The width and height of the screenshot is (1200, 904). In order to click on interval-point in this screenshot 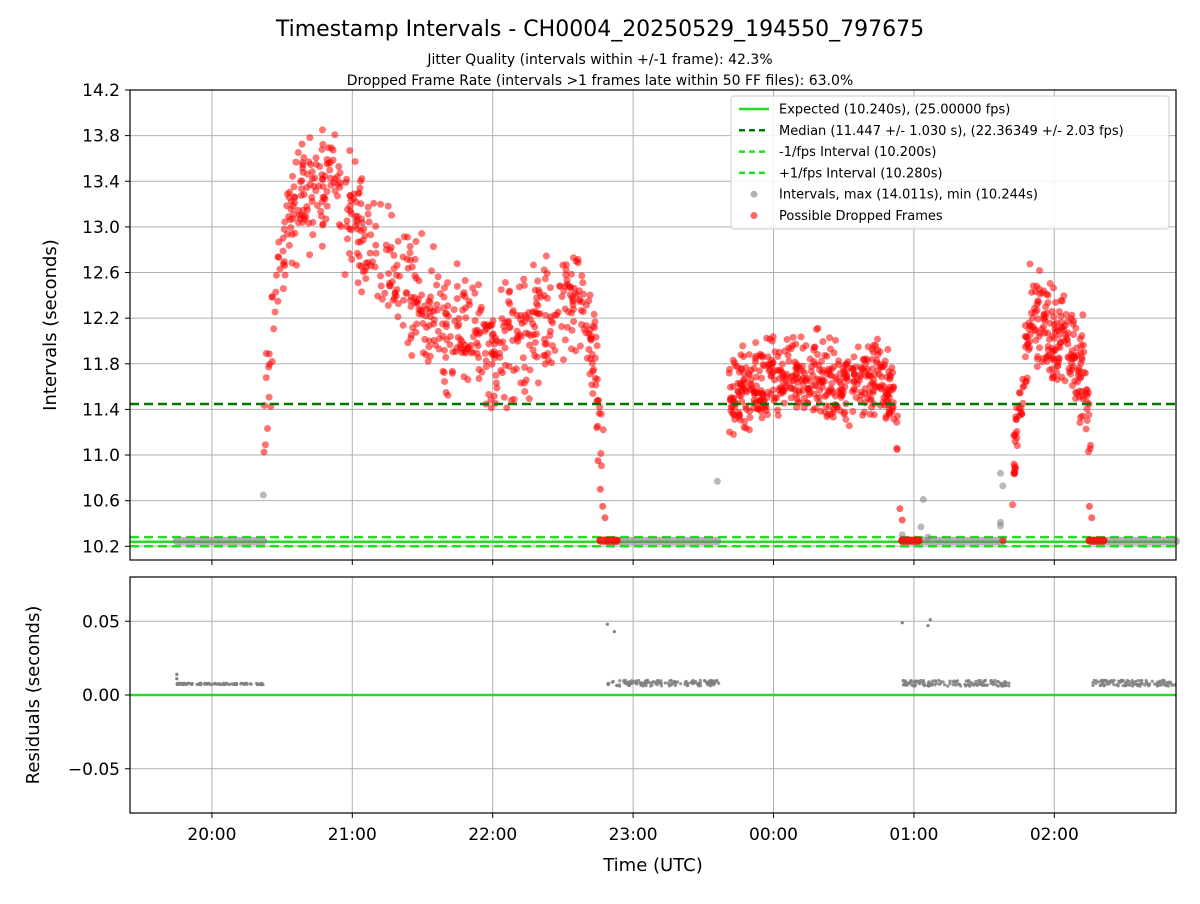, I will do `click(1000, 473)`.